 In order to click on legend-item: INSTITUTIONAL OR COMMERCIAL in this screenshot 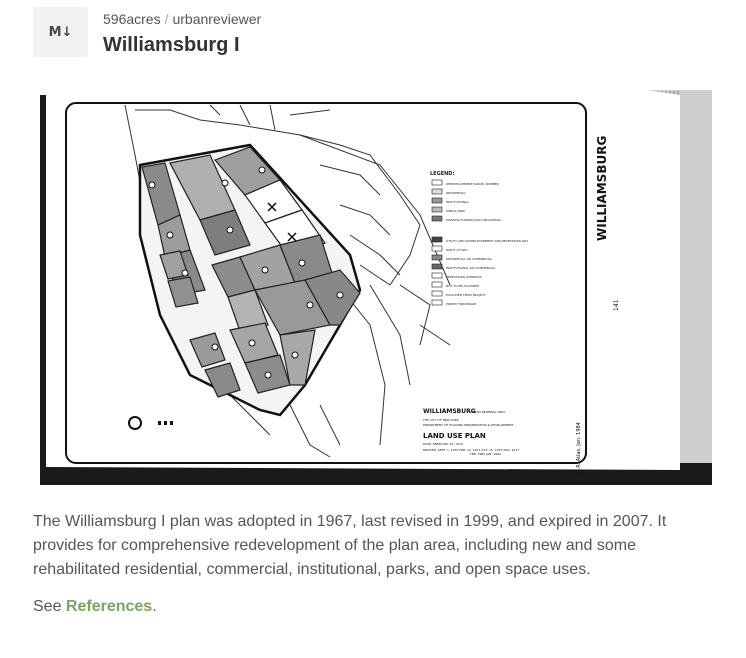, I will do `click(471, 268)`.